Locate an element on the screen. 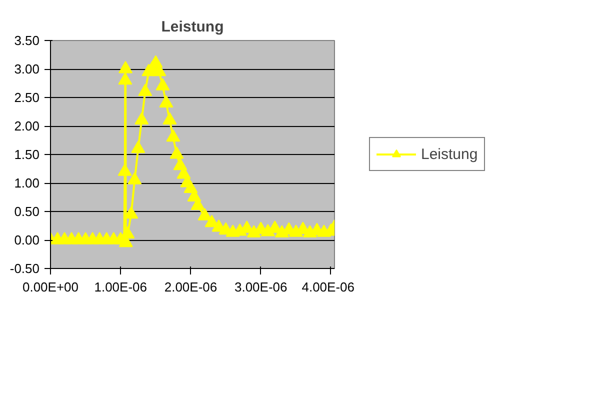  x-tick-label: 1.00E-06 is located at coordinates (121, 287).